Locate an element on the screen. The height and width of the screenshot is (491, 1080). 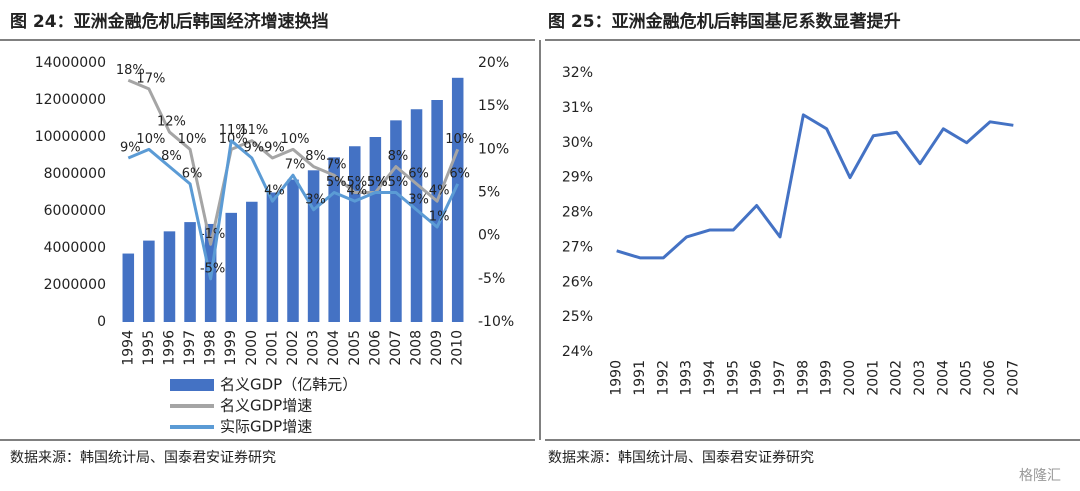
y-tick-label: 24% is located at coordinates (577, 352).